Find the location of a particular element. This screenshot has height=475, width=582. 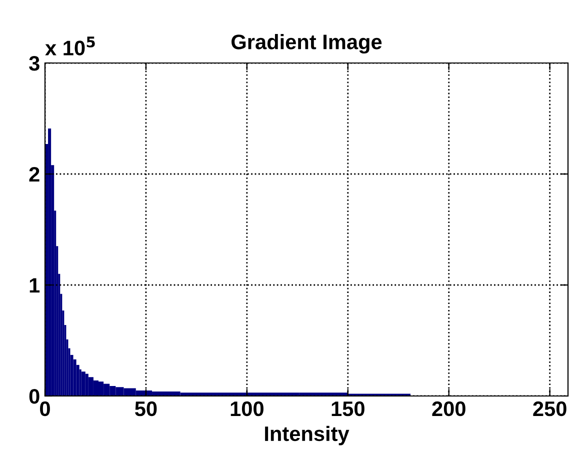

x-tick-label: 0 is located at coordinates (45, 408).